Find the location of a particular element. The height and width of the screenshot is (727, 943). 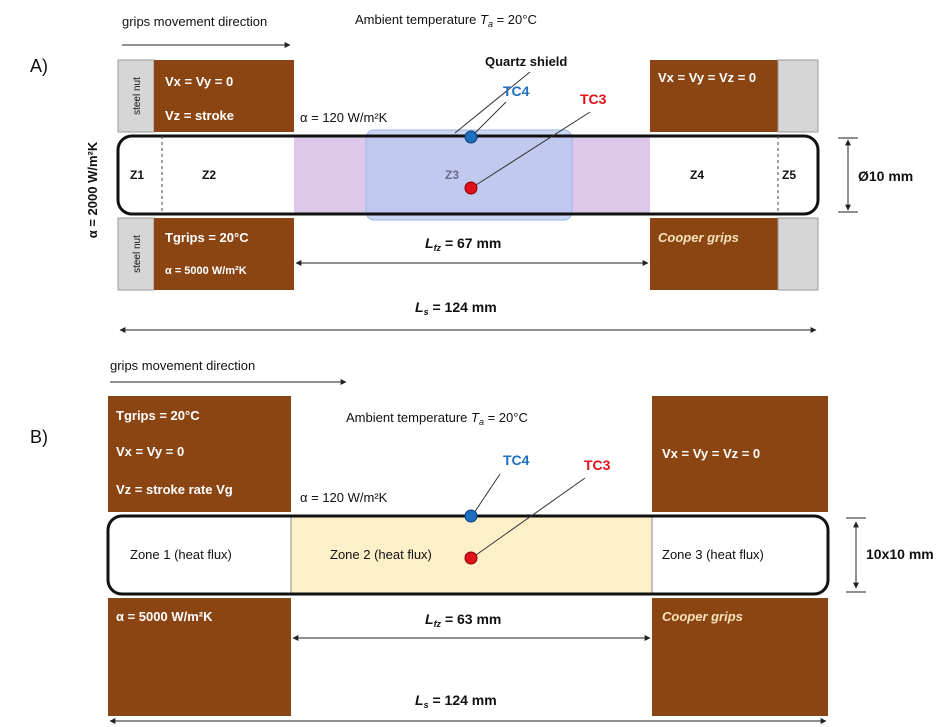

panel-a-steel-nut-bottom-right is located at coordinates (798, 254).